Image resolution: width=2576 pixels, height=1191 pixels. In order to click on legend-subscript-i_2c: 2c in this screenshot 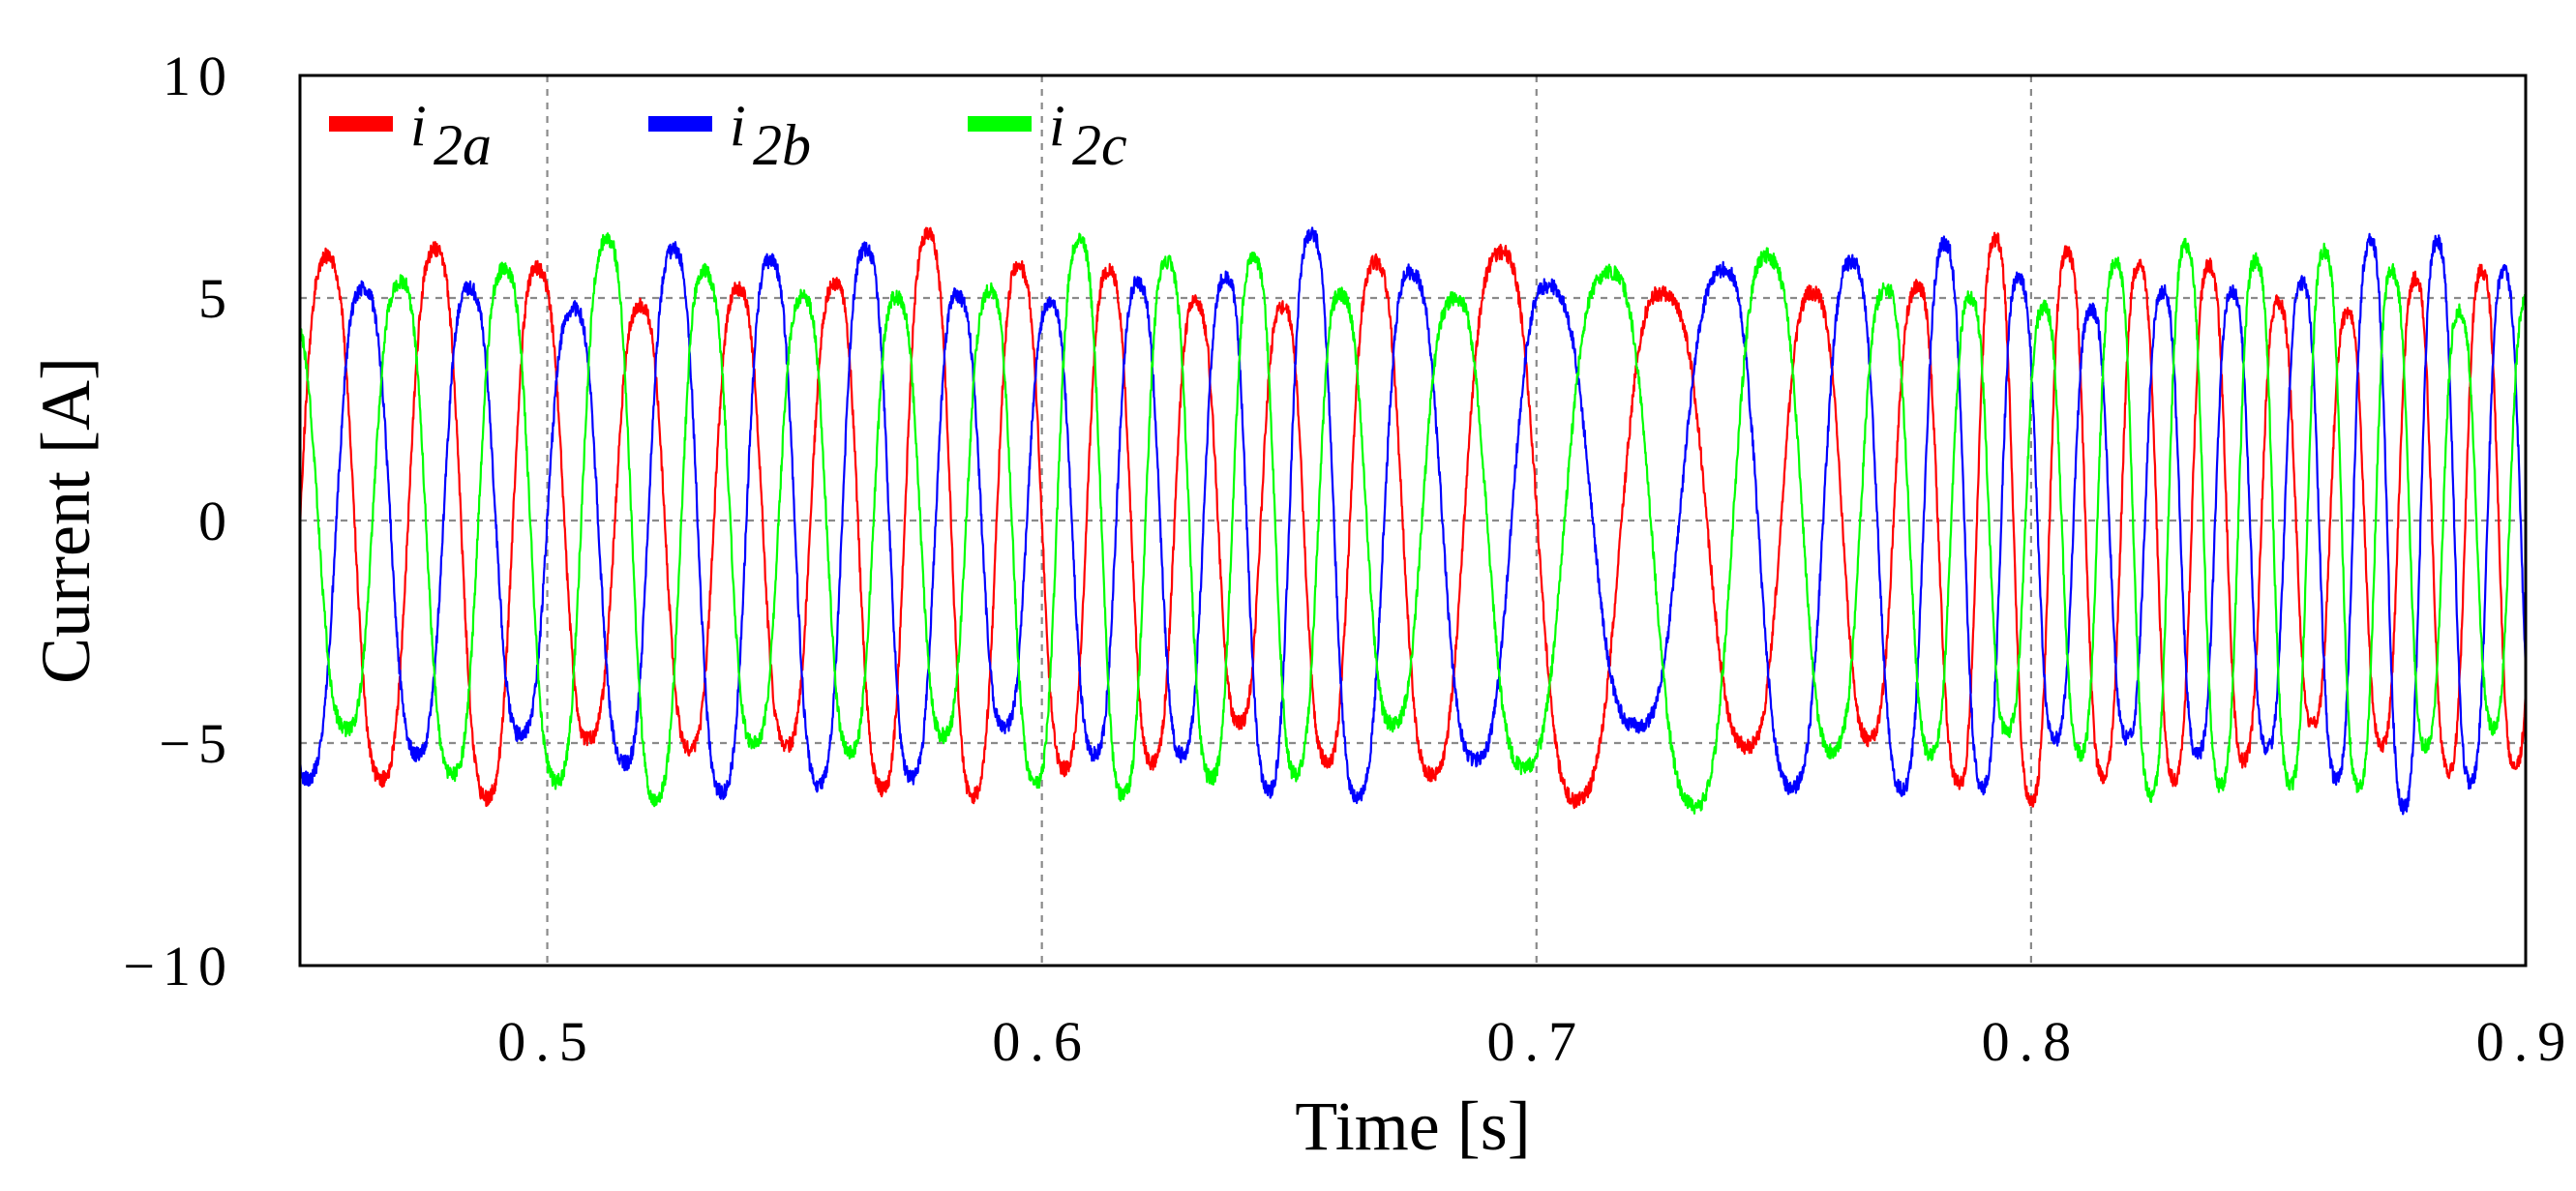, I will do `click(1099, 145)`.